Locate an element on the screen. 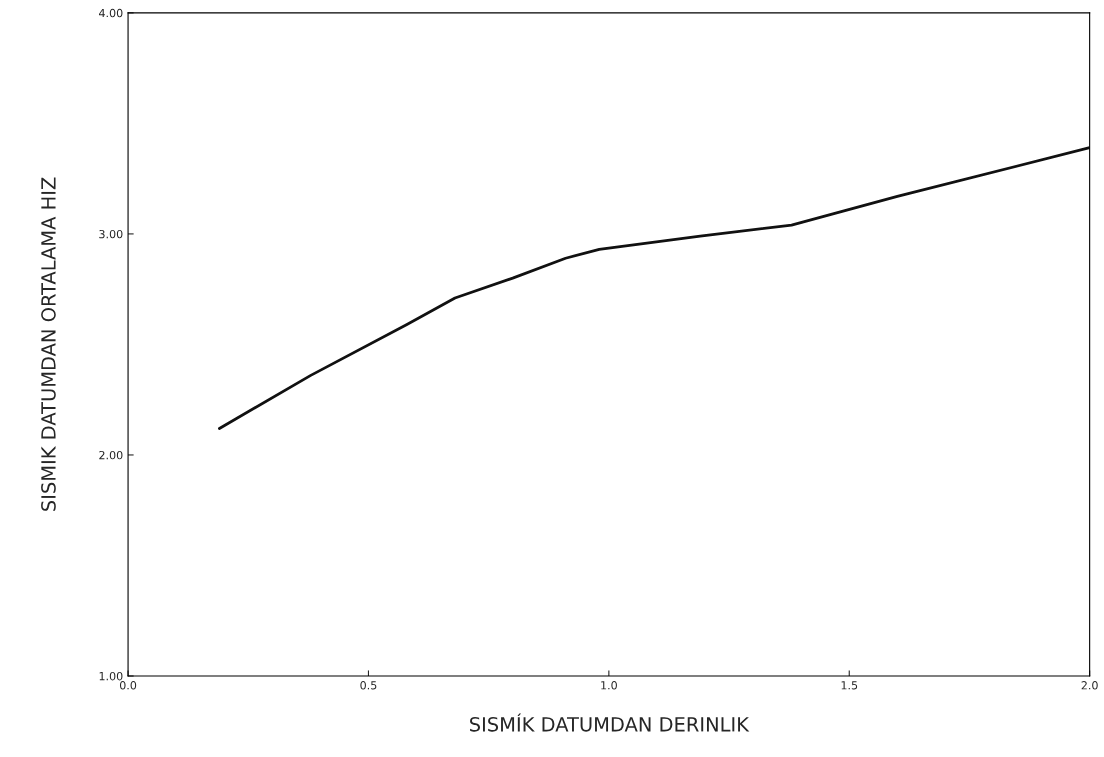 The width and height of the screenshot is (1104, 757). y-axis-title: SISMIK DATUMDAN ORTALAMA HIZ is located at coordinates (48, 344).